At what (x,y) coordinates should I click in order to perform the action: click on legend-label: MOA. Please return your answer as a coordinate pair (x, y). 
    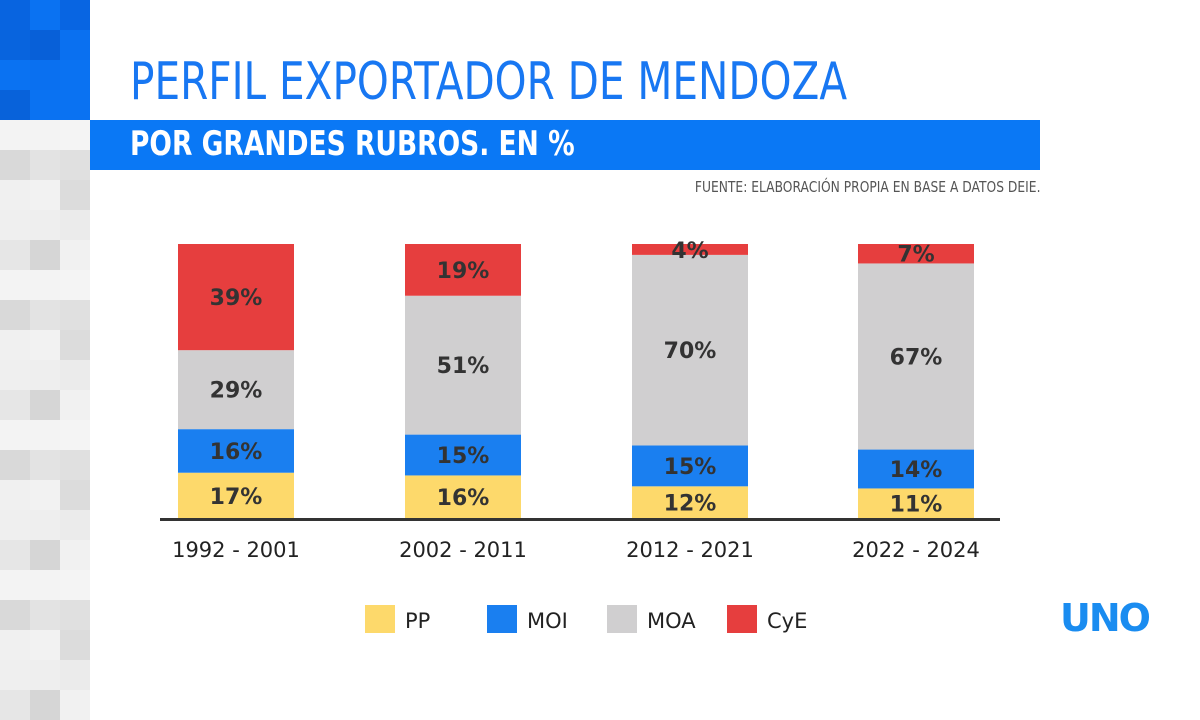
    Looking at the image, I should click on (671, 621).